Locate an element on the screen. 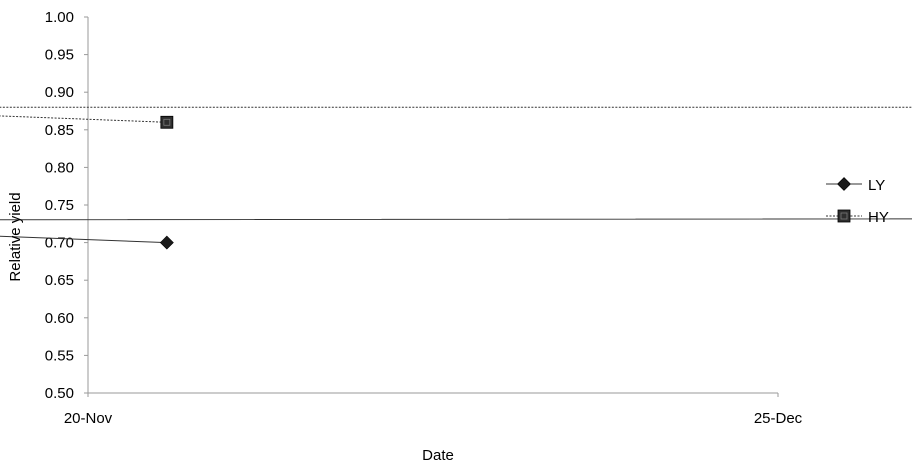 The width and height of the screenshot is (912, 468). point-hy is located at coordinates (167, 122).